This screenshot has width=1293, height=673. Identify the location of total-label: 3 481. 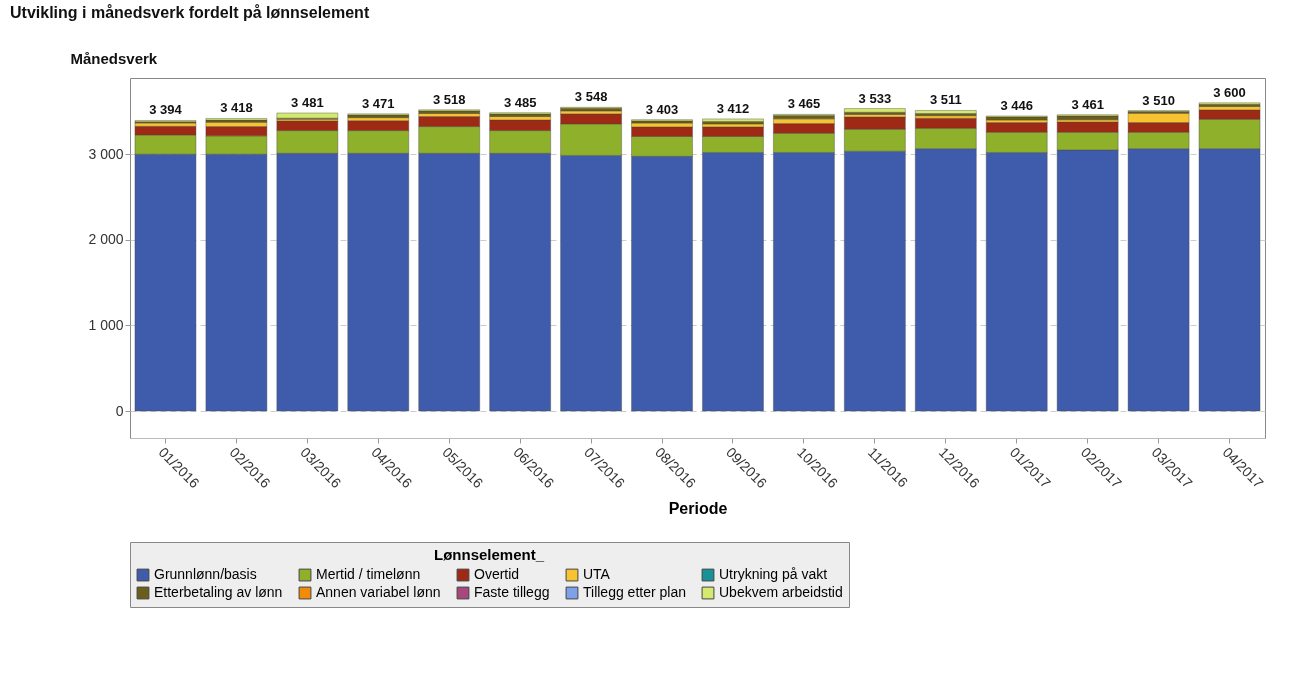
(307, 103).